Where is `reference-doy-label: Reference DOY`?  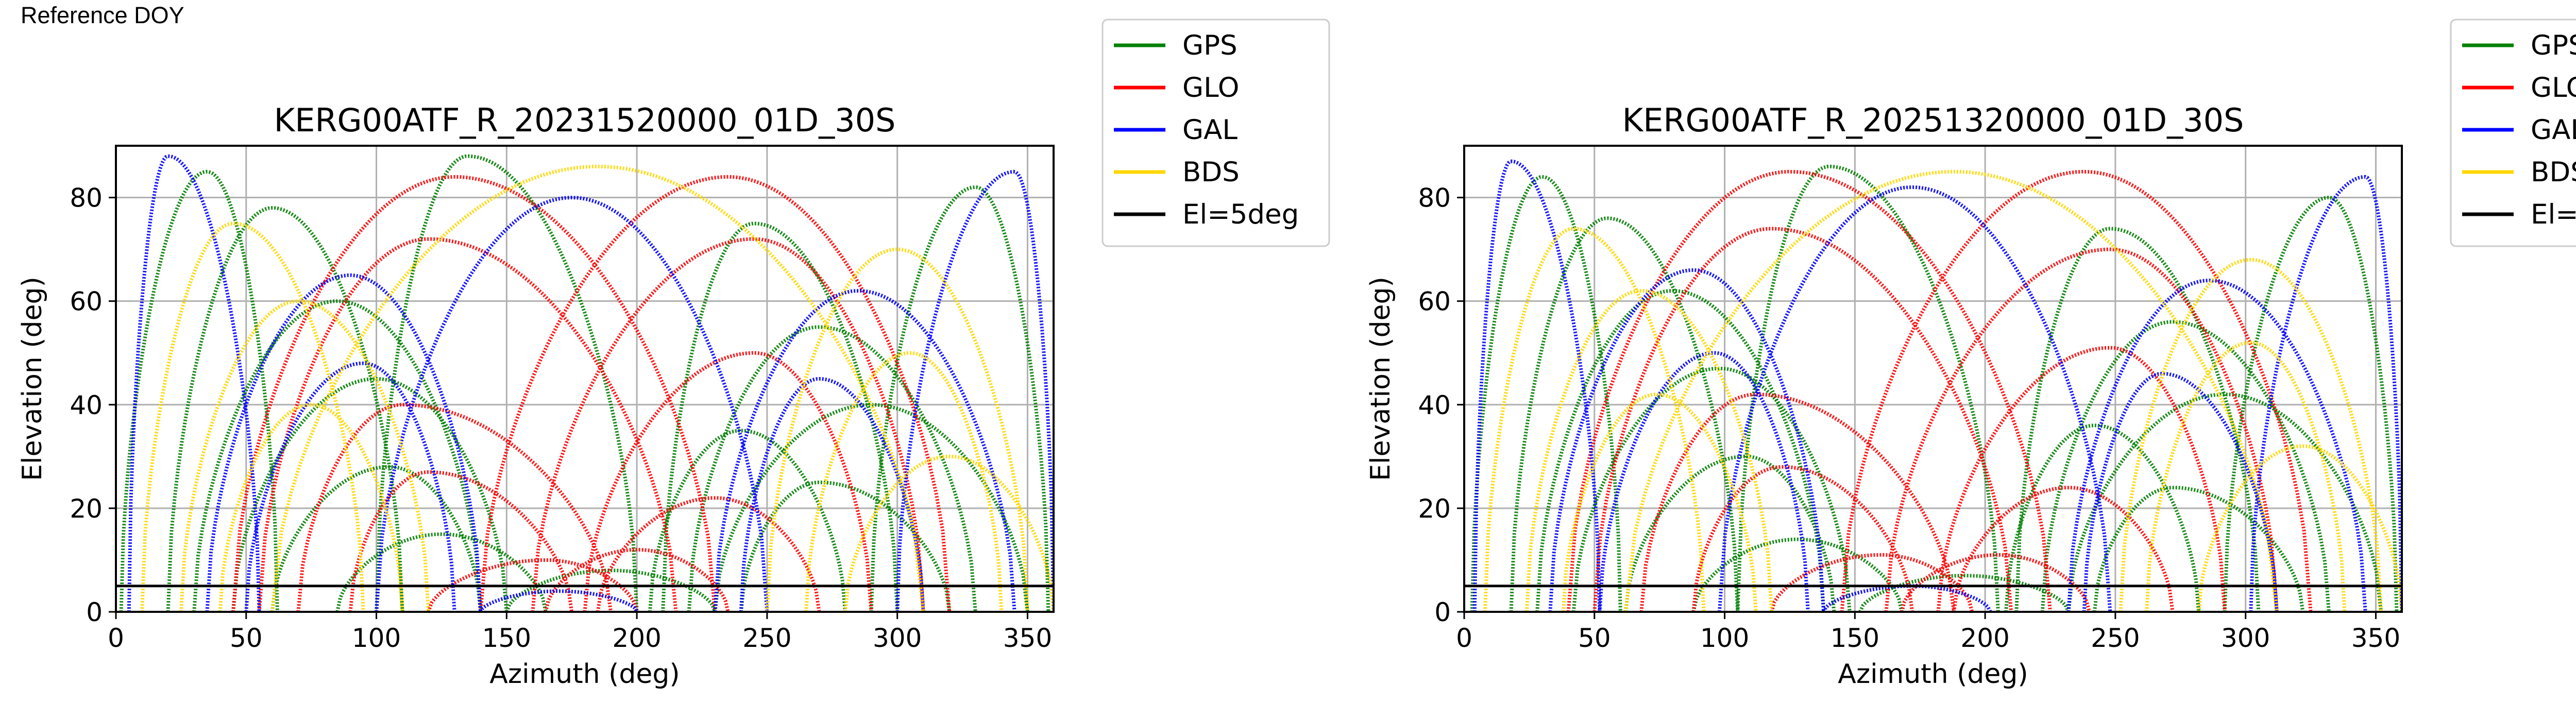 reference-doy-label: Reference DOY is located at coordinates (102, 15).